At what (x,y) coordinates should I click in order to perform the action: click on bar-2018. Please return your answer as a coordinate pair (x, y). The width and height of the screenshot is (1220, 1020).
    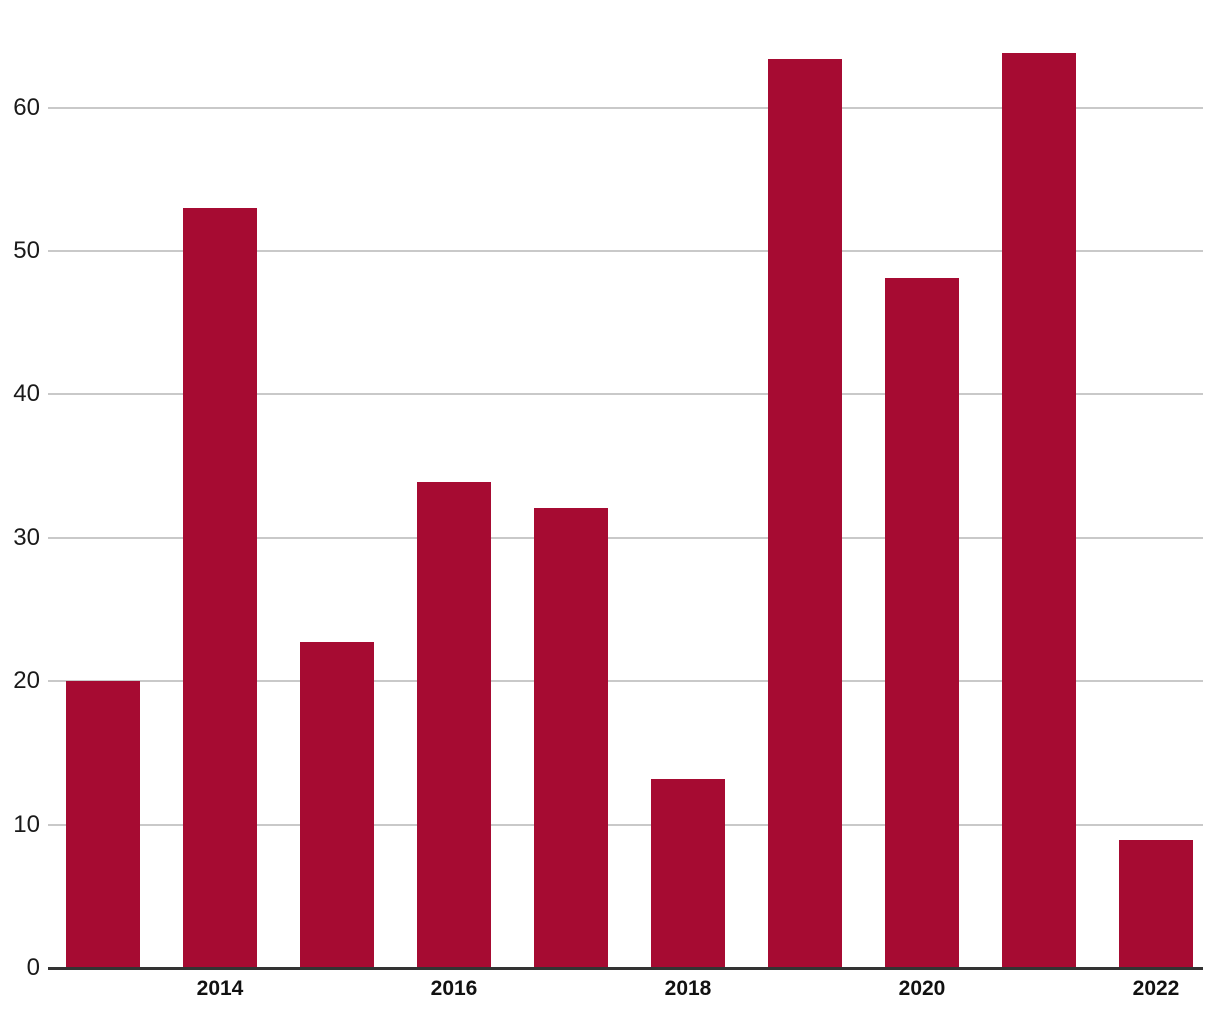
    Looking at the image, I should click on (688, 873).